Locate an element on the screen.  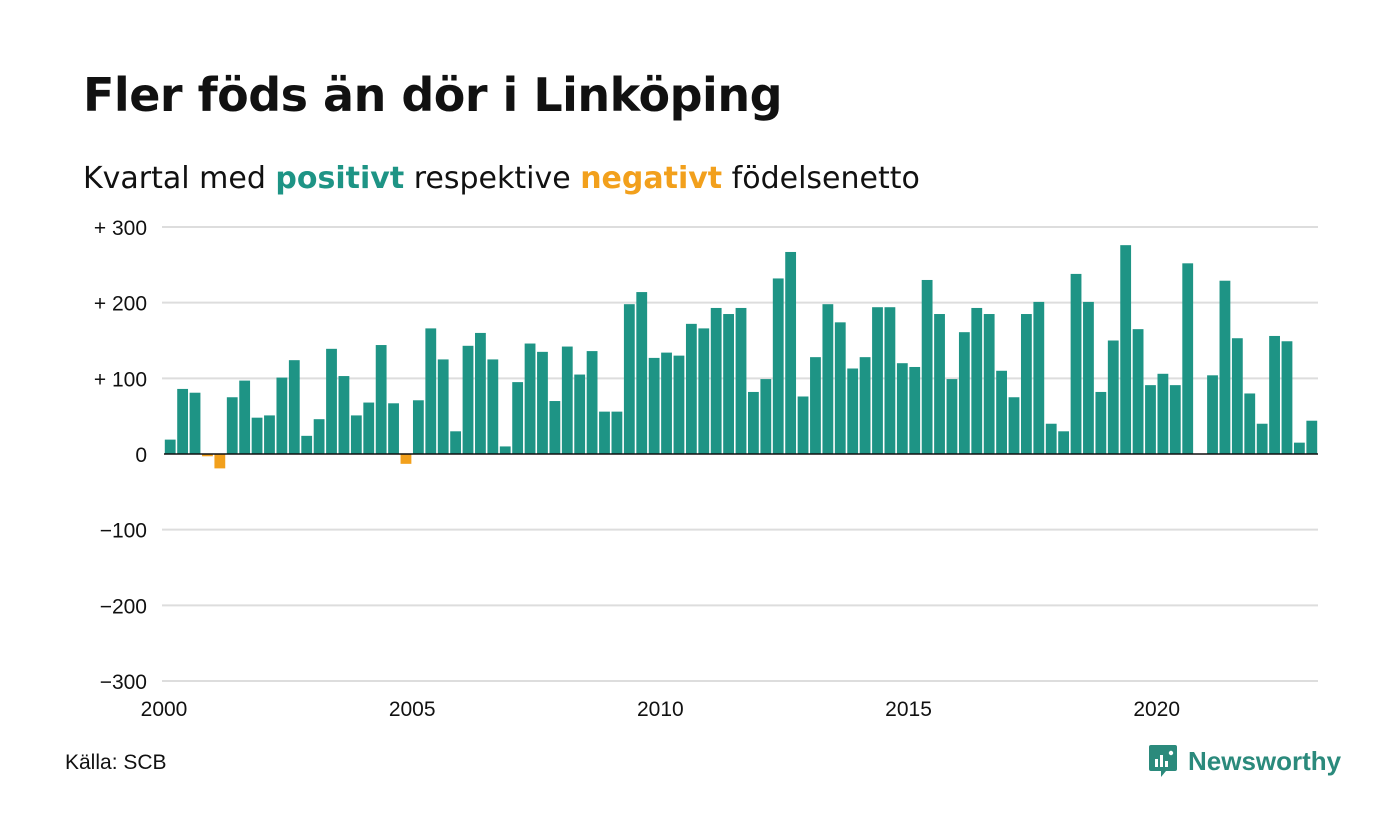
bar-2001Q2 is located at coordinates (232, 425).